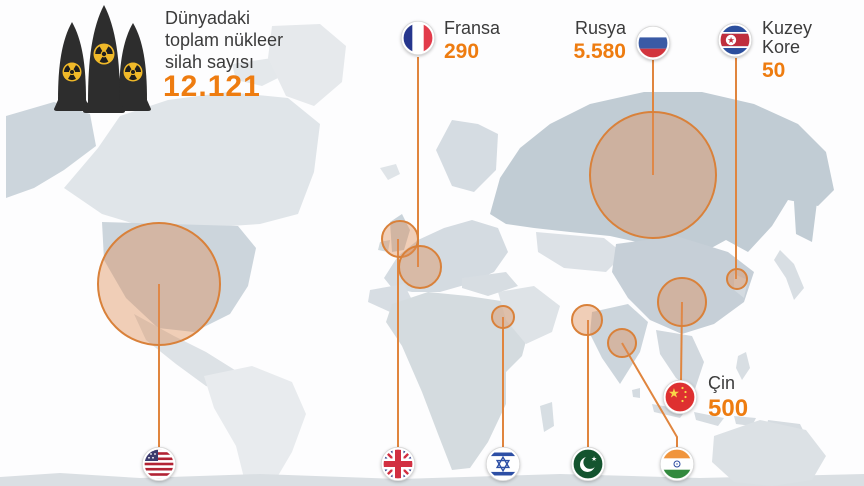 The image size is (864, 486). Describe the element at coordinates (400, 233) in the screenshot. I see `land-uk` at that location.